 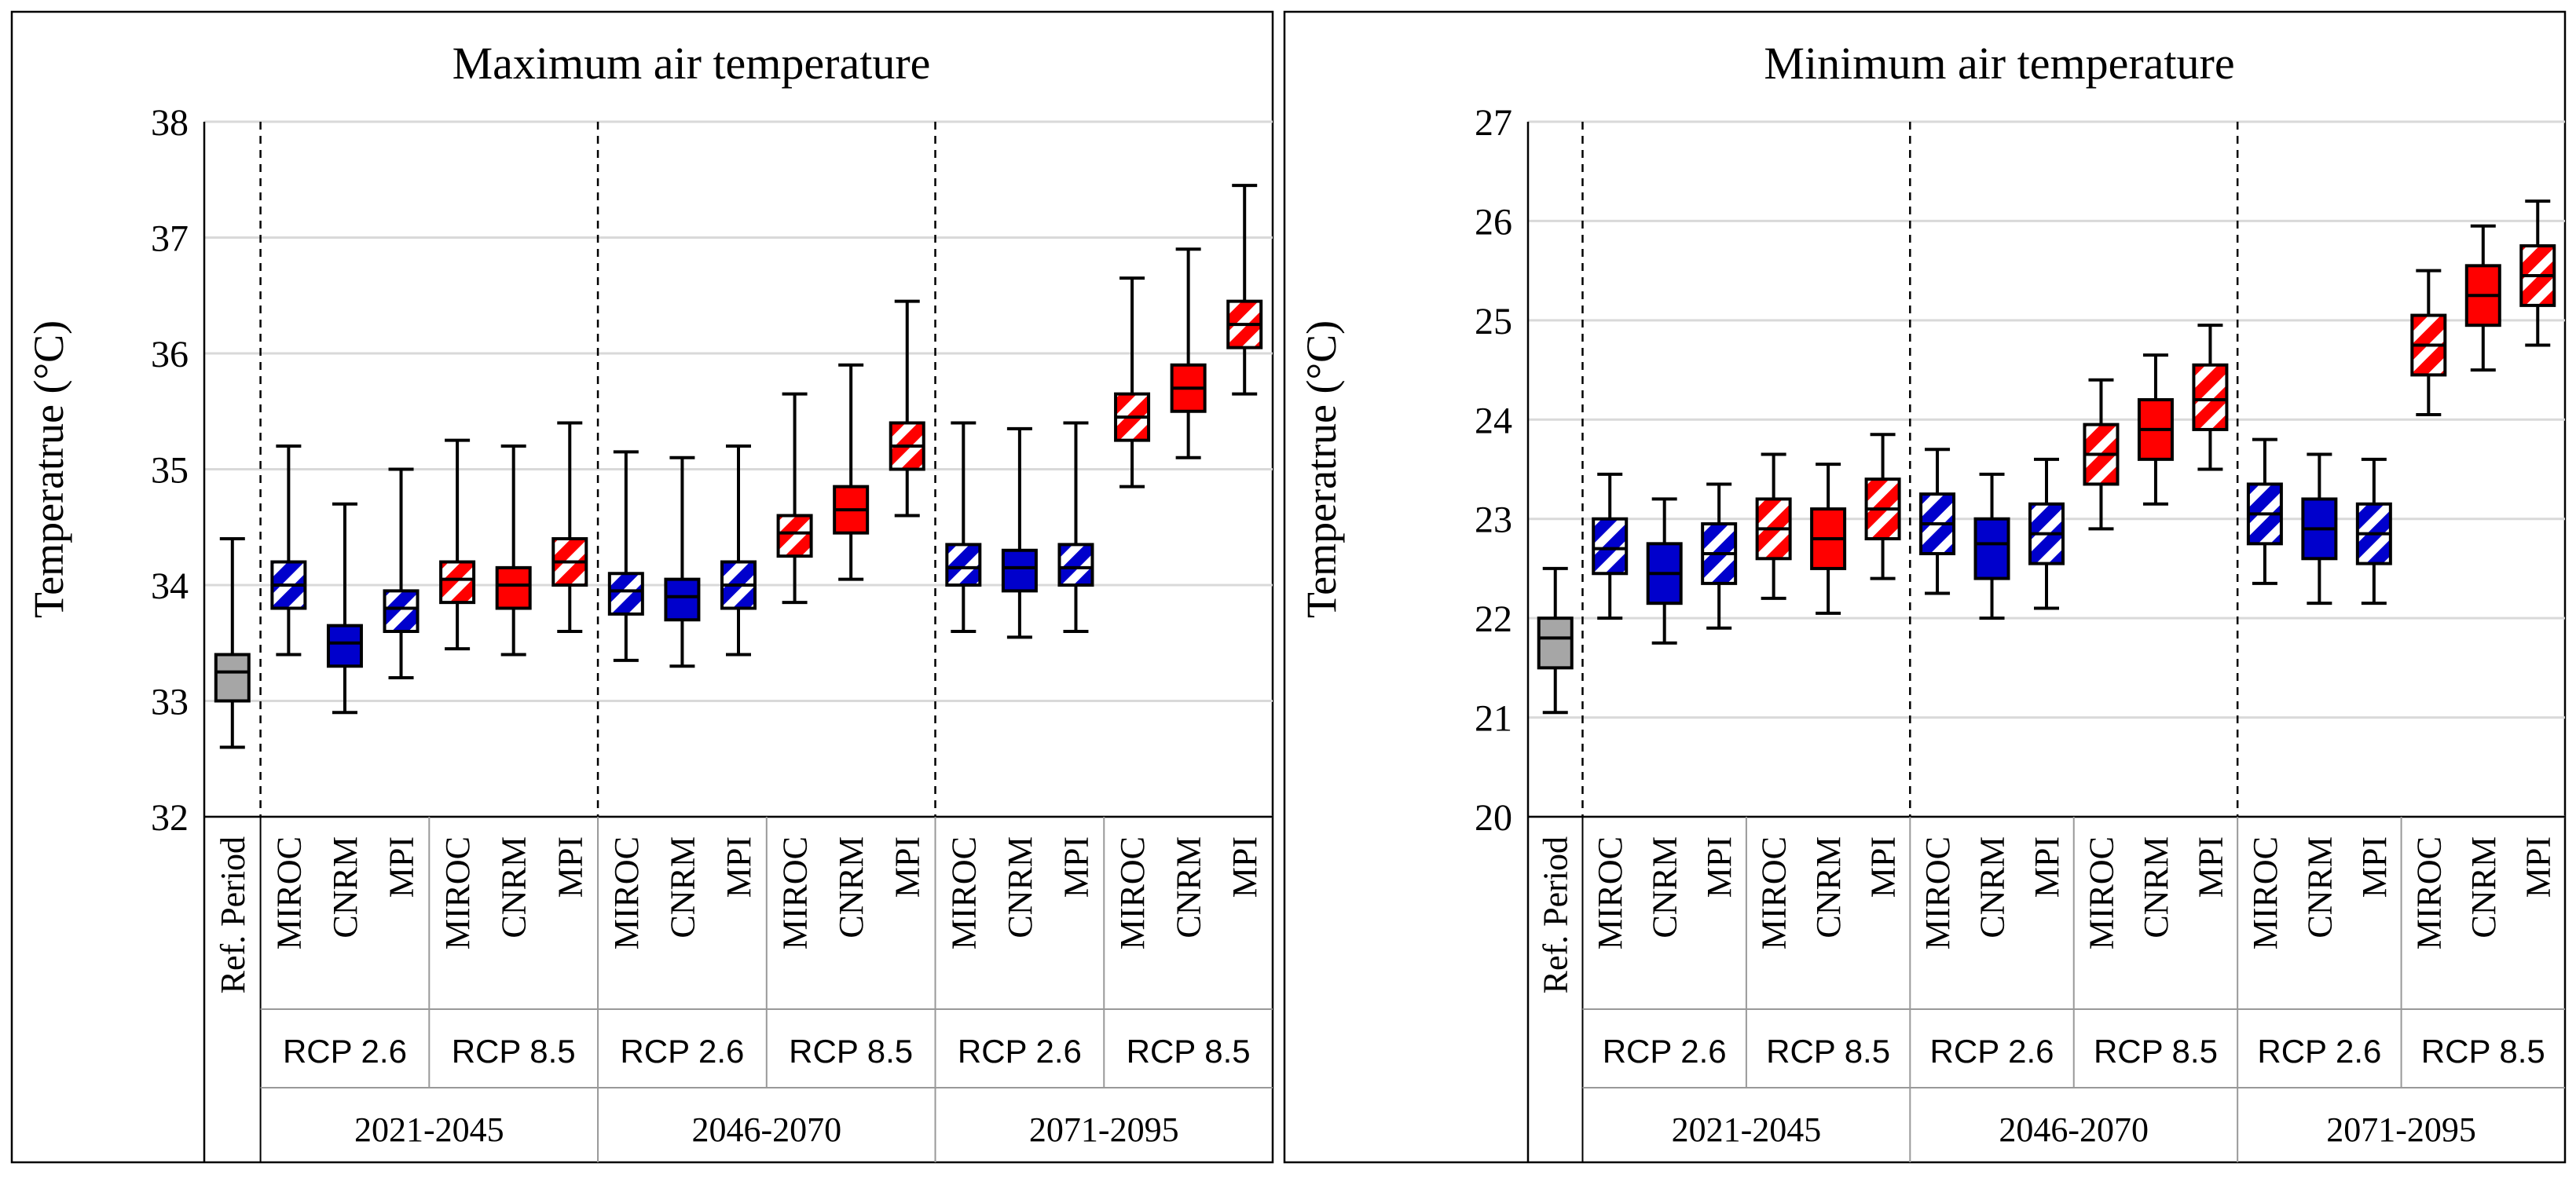 What do you see at coordinates (1493, 421) in the screenshot?
I see `y-tick-label: 24` at bounding box center [1493, 421].